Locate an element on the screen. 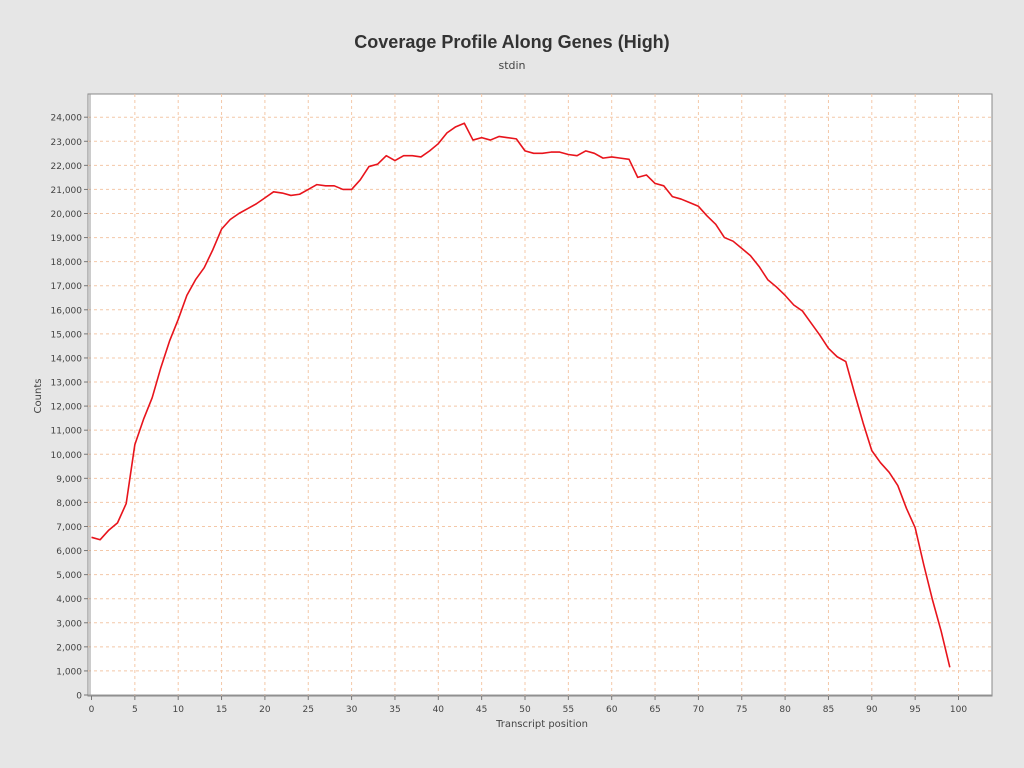  y-tick-label: 0 is located at coordinates (79, 697).